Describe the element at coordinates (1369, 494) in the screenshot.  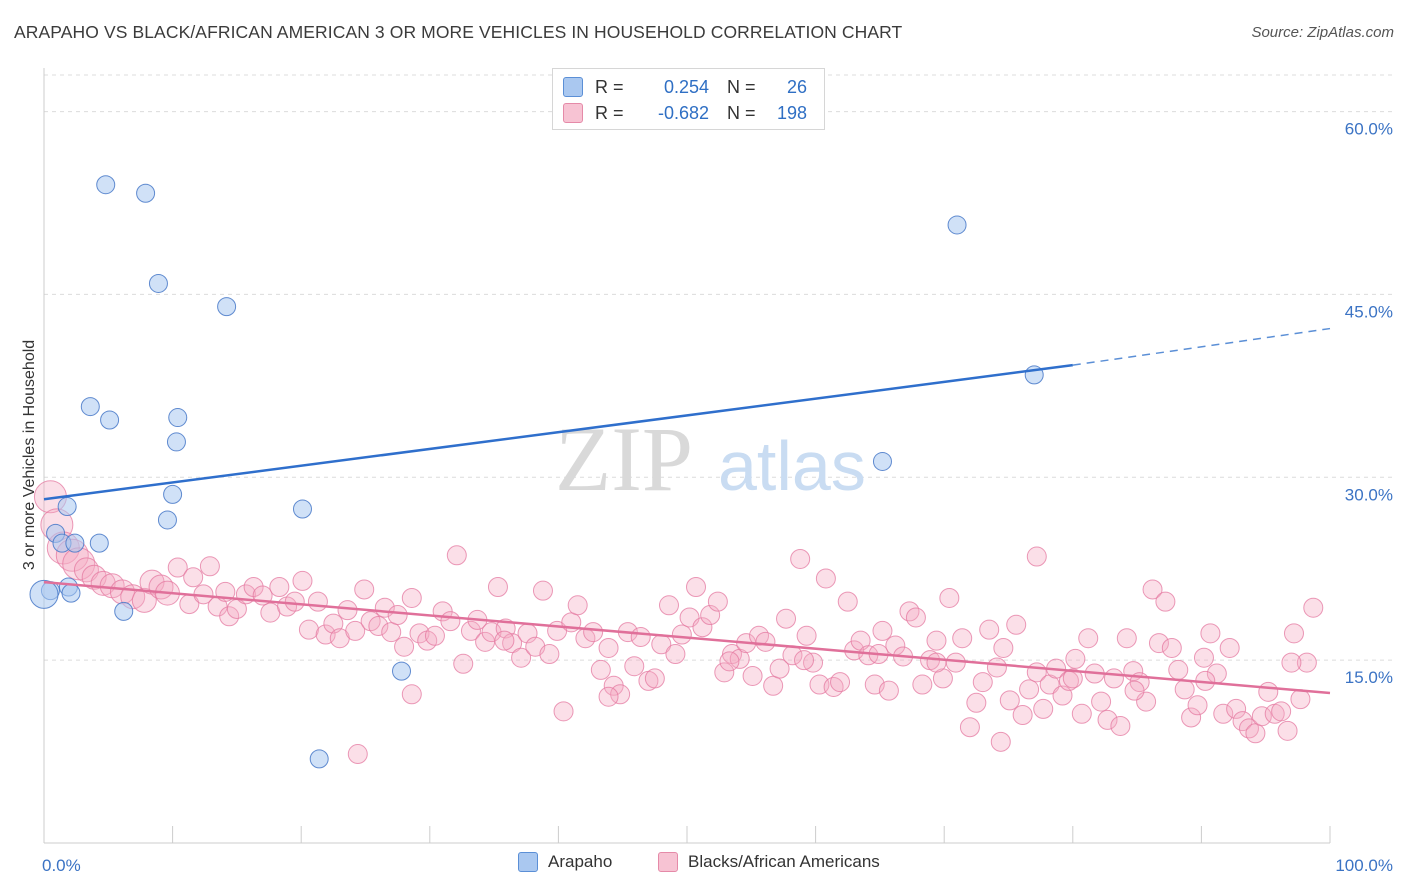
I see `y-tick-label: 30.0%` at that location.